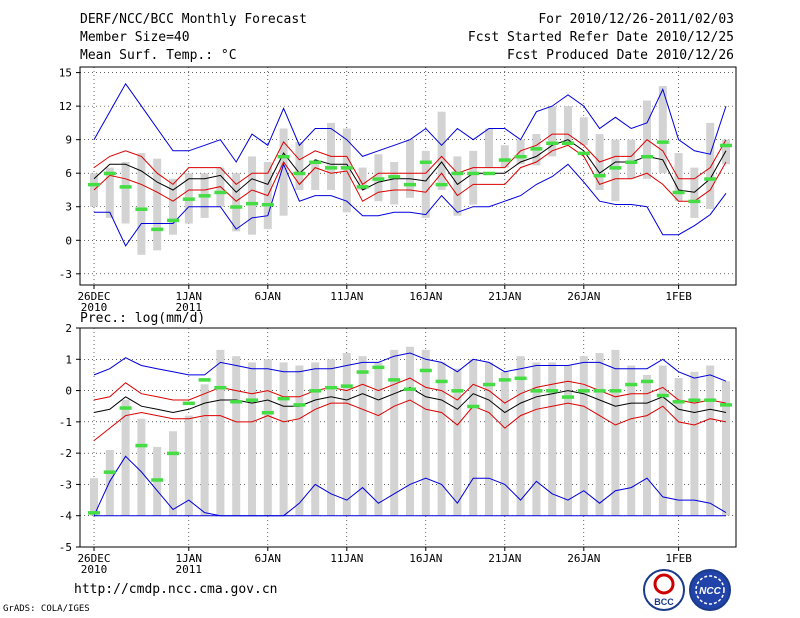 This screenshot has width=800, height=618. I want to click on temp-max-line, so click(410, 122).